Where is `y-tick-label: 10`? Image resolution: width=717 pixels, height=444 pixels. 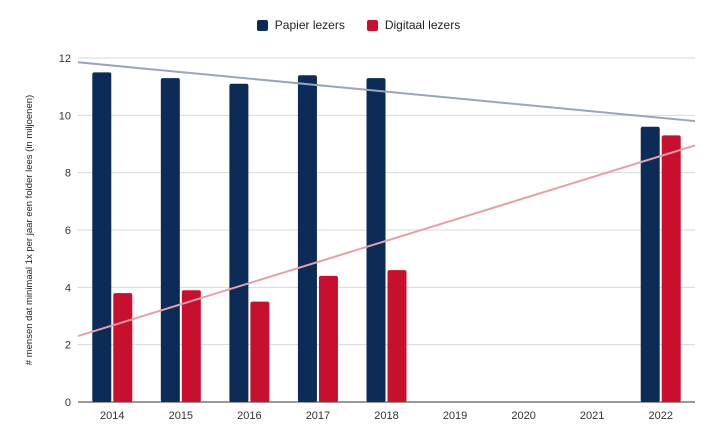 y-tick-label: 10 is located at coordinates (65, 116).